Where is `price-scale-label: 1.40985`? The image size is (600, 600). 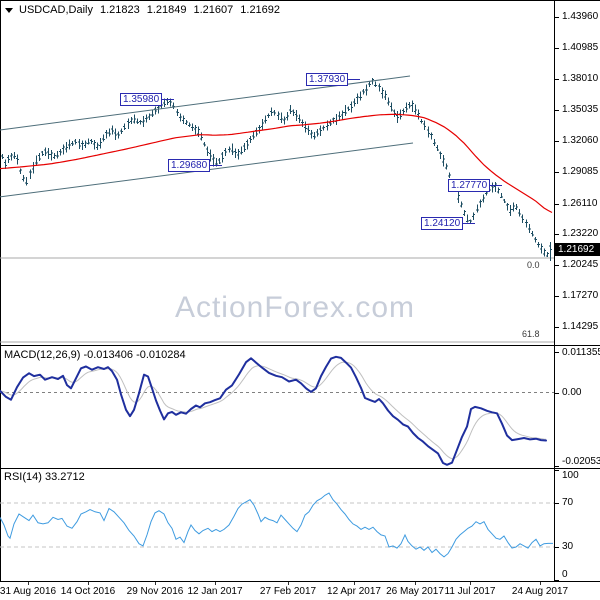
price-scale-label: 1.40985 is located at coordinates (580, 47).